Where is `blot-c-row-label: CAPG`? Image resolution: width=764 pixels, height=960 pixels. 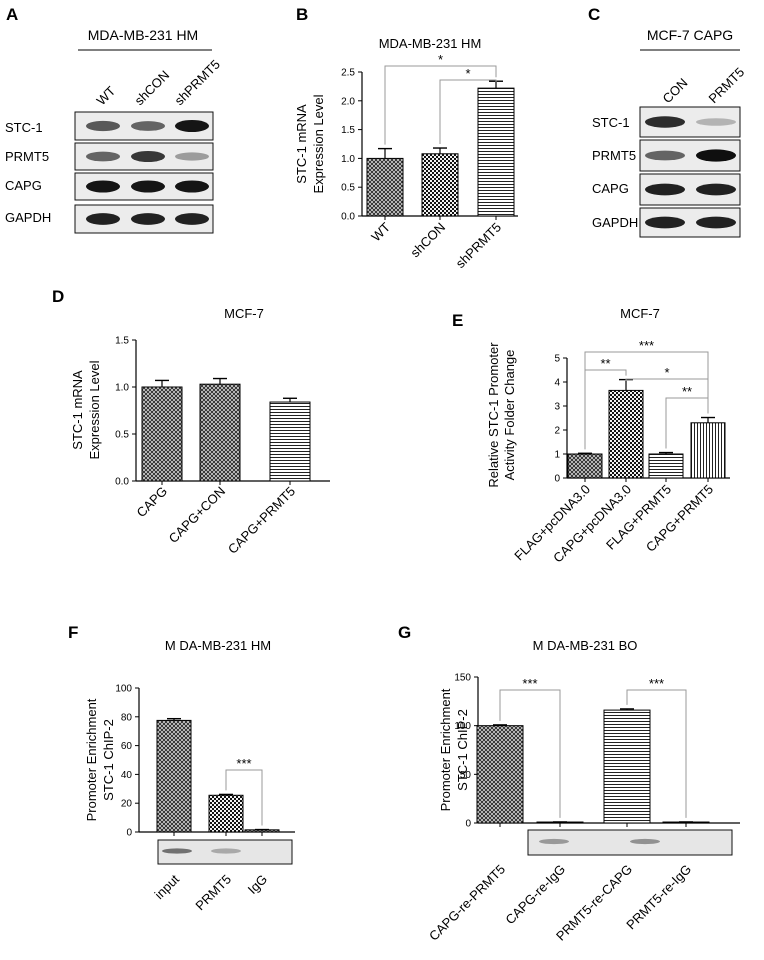 blot-c-row-label: CAPG is located at coordinates (610, 188).